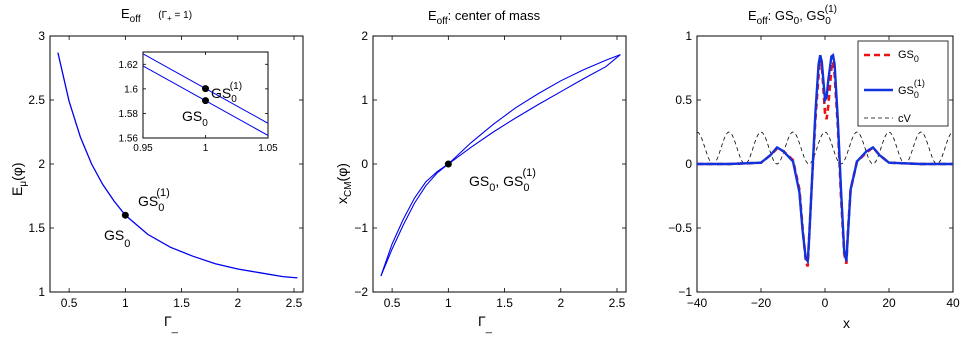 This screenshot has width=973, height=337. I want to click on gs-ytick-label: 1, so click(688, 36).